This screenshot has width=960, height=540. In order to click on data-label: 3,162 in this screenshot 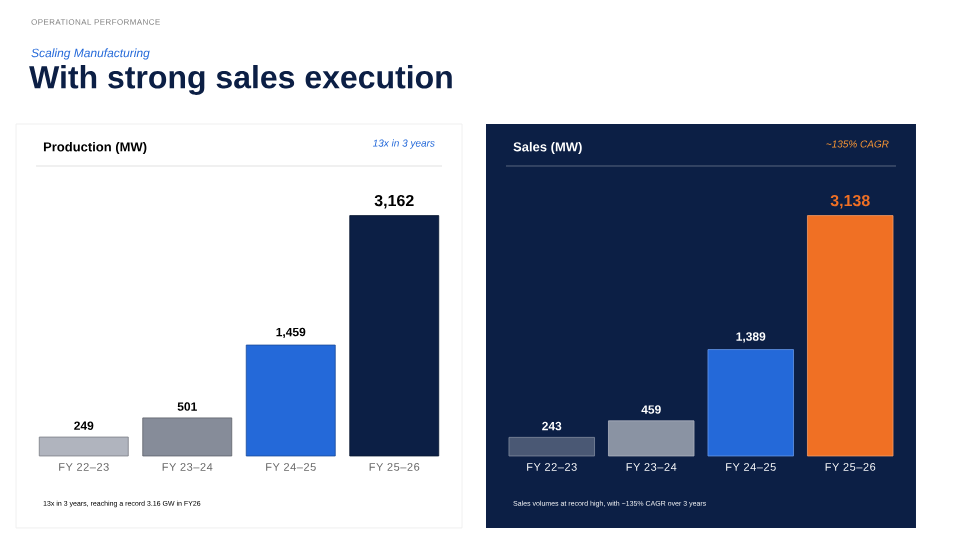, I will do `click(394, 201)`.